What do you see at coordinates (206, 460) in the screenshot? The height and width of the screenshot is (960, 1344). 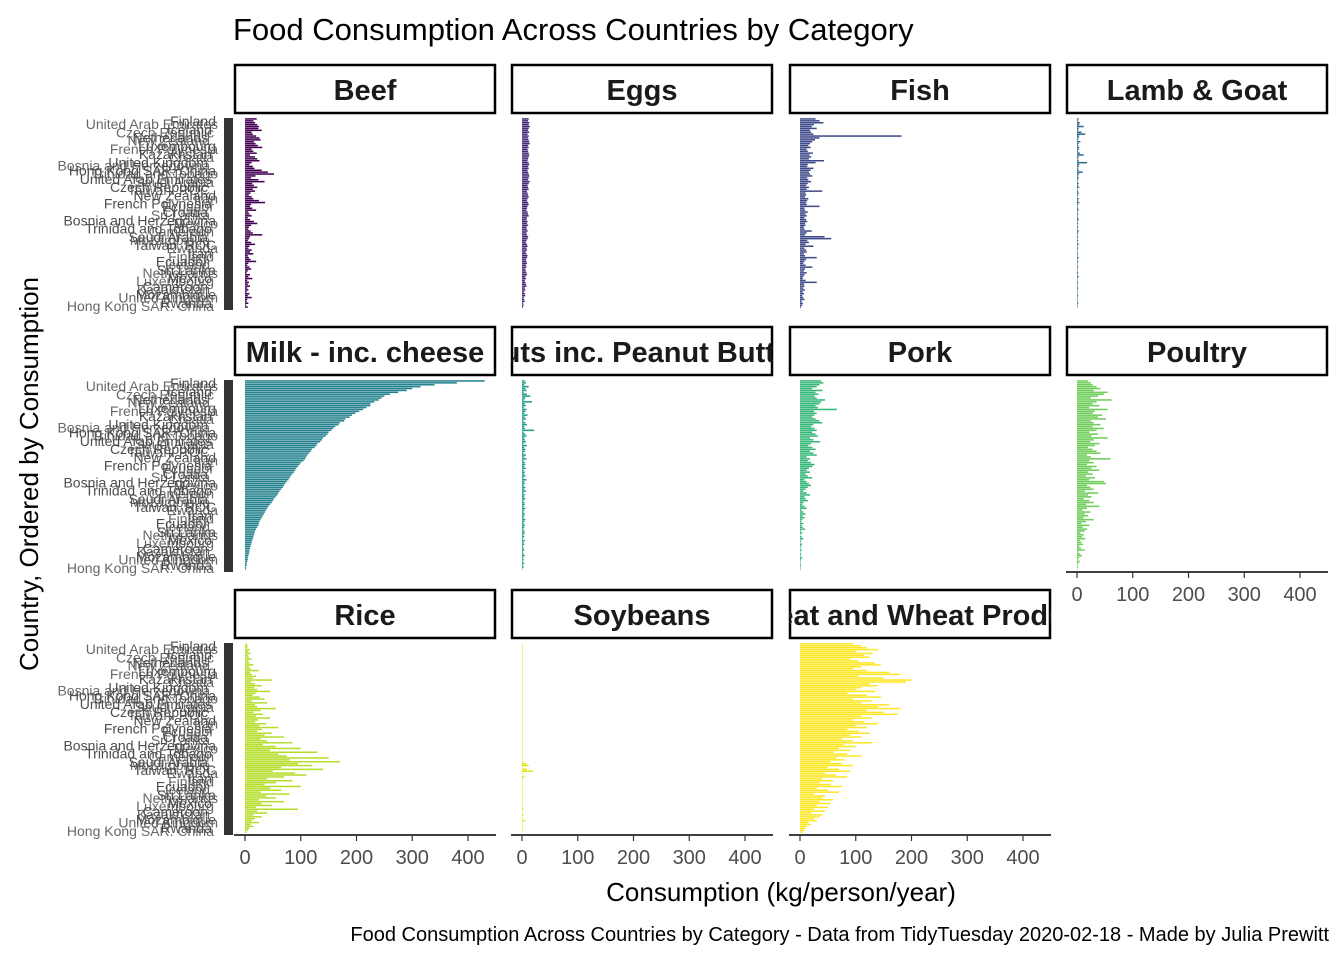 I see `country-tick-label: Iran` at bounding box center [206, 460].